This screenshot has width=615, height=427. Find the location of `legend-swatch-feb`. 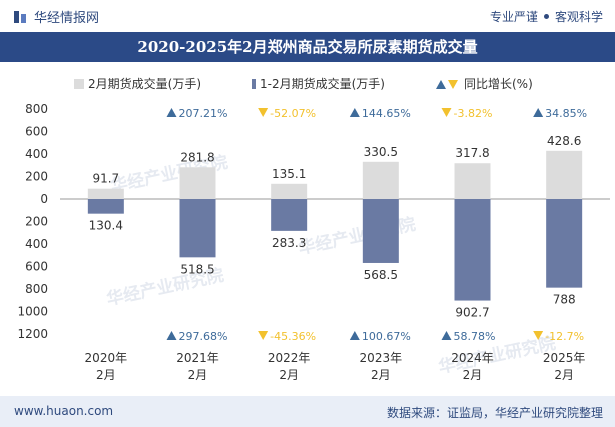

legend-swatch-feb is located at coordinates (79, 84).